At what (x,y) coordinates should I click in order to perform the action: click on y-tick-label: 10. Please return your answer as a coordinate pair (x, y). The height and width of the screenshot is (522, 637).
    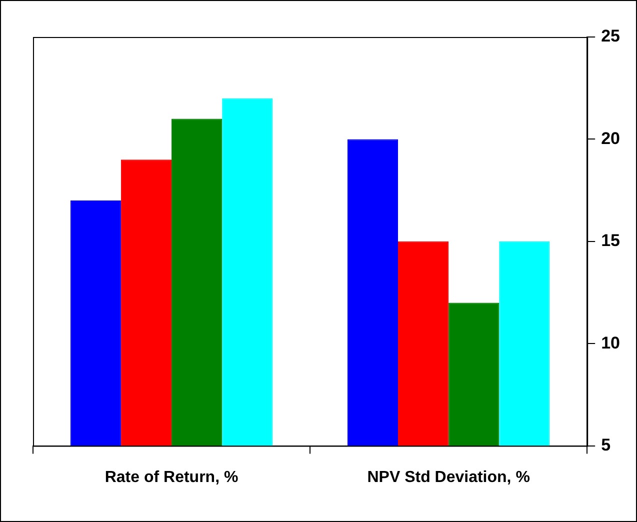
    Looking at the image, I should click on (610, 342).